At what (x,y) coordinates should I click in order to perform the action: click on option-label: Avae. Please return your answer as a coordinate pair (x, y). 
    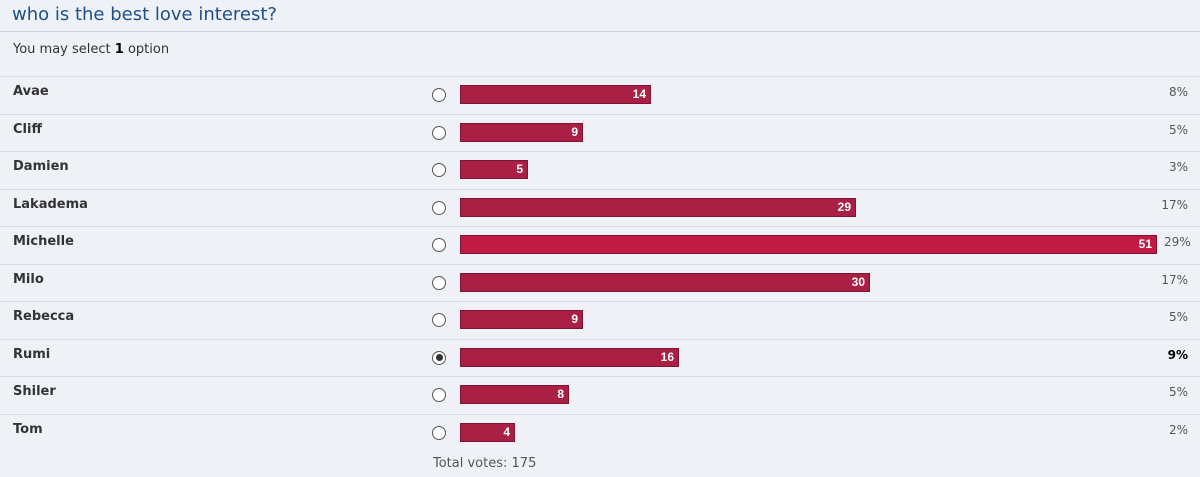
    Looking at the image, I should click on (31, 91).